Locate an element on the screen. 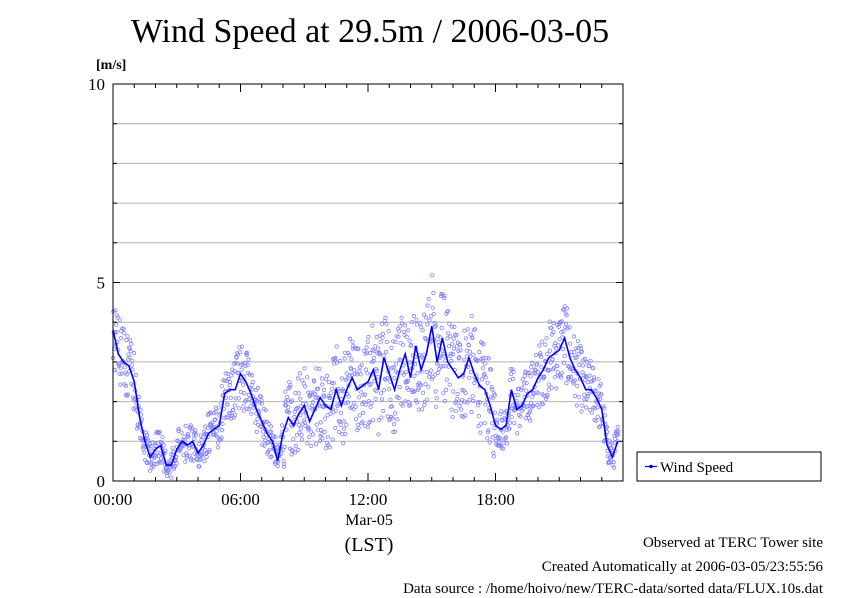 Image resolution: width=842 pixels, height=598 pixels. x-tick-label: 06:00 is located at coordinates (240, 499).